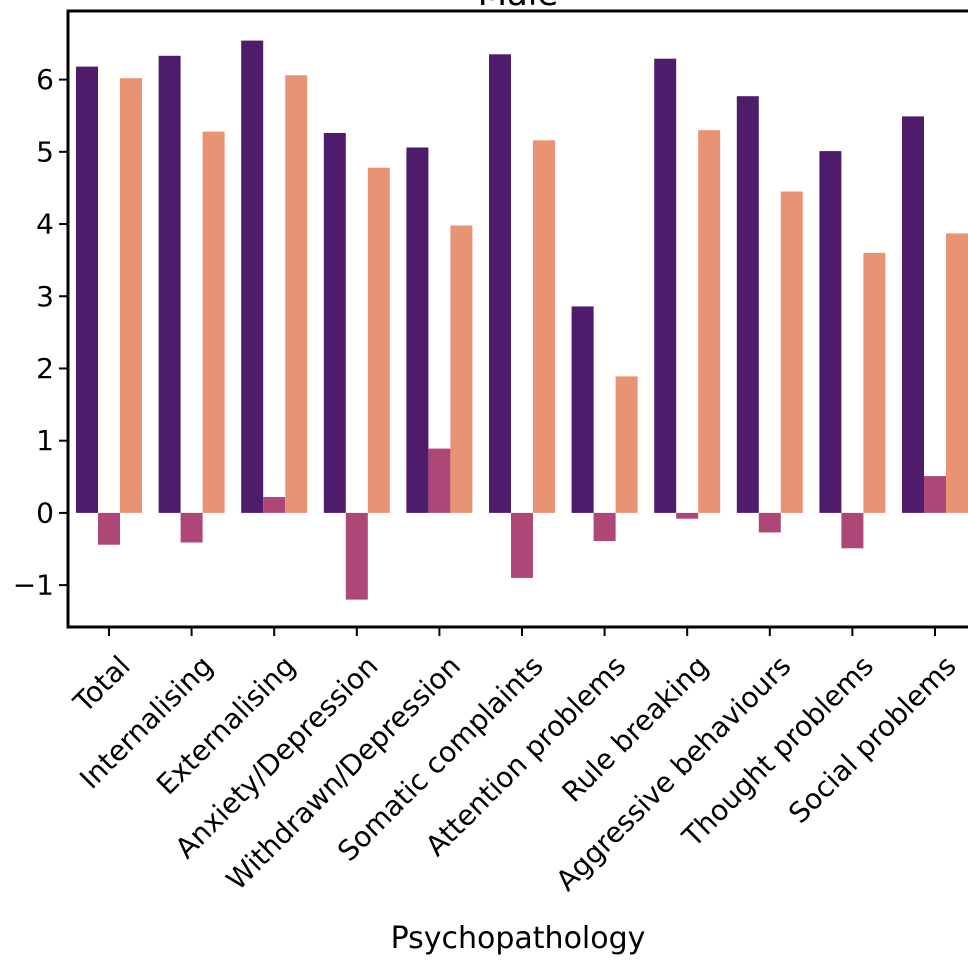 The height and width of the screenshot is (961, 968). What do you see at coordinates (45, 512) in the screenshot?
I see `y-tick-label: 0` at bounding box center [45, 512].